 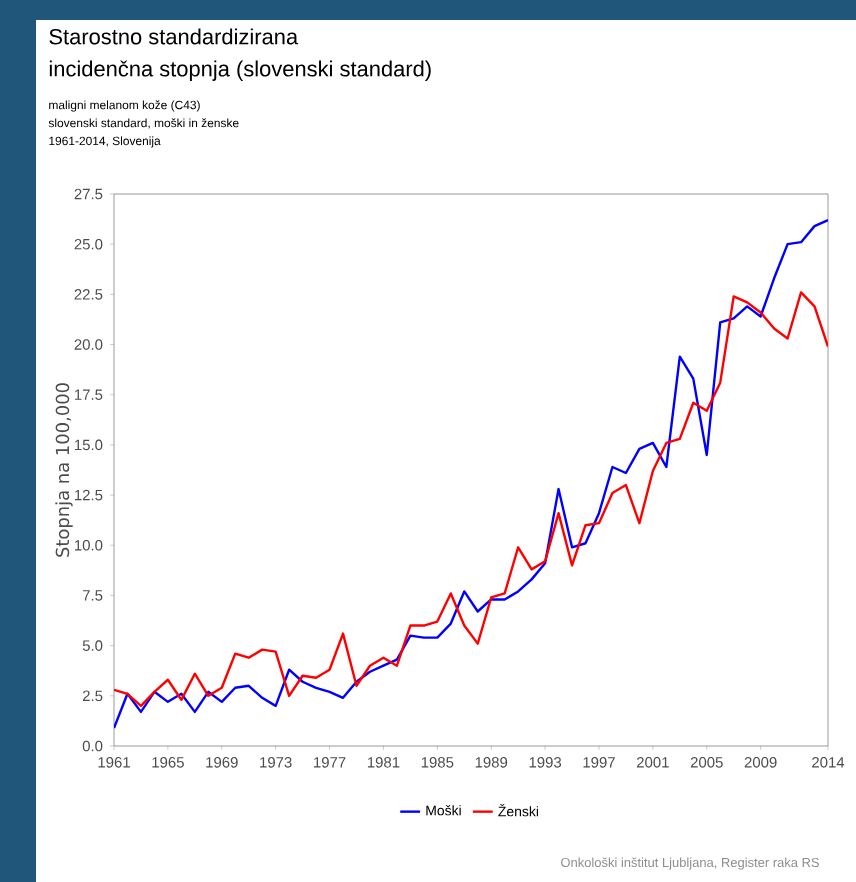 What do you see at coordinates (174, 36) in the screenshot?
I see `chart-title: Starostno standardizirana` at bounding box center [174, 36].